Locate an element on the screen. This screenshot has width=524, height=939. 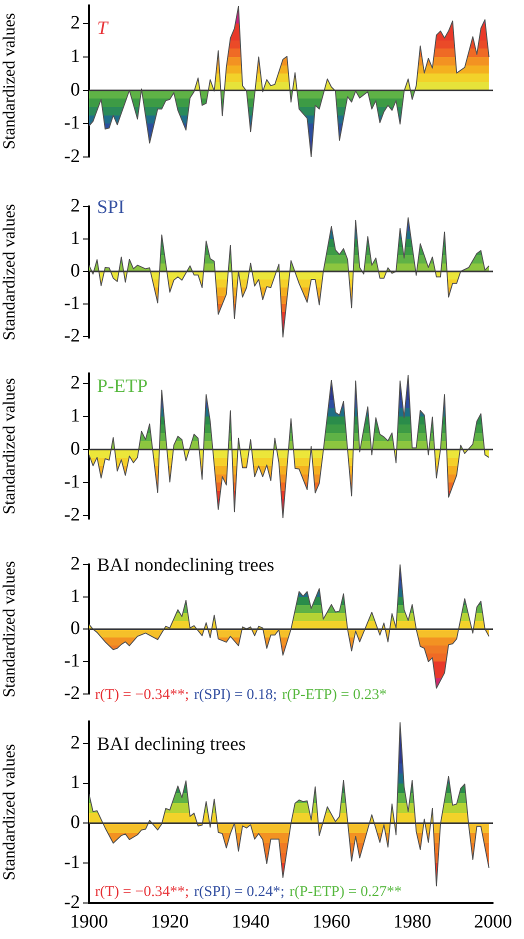
chart-title: P-ETP is located at coordinates (122, 387).